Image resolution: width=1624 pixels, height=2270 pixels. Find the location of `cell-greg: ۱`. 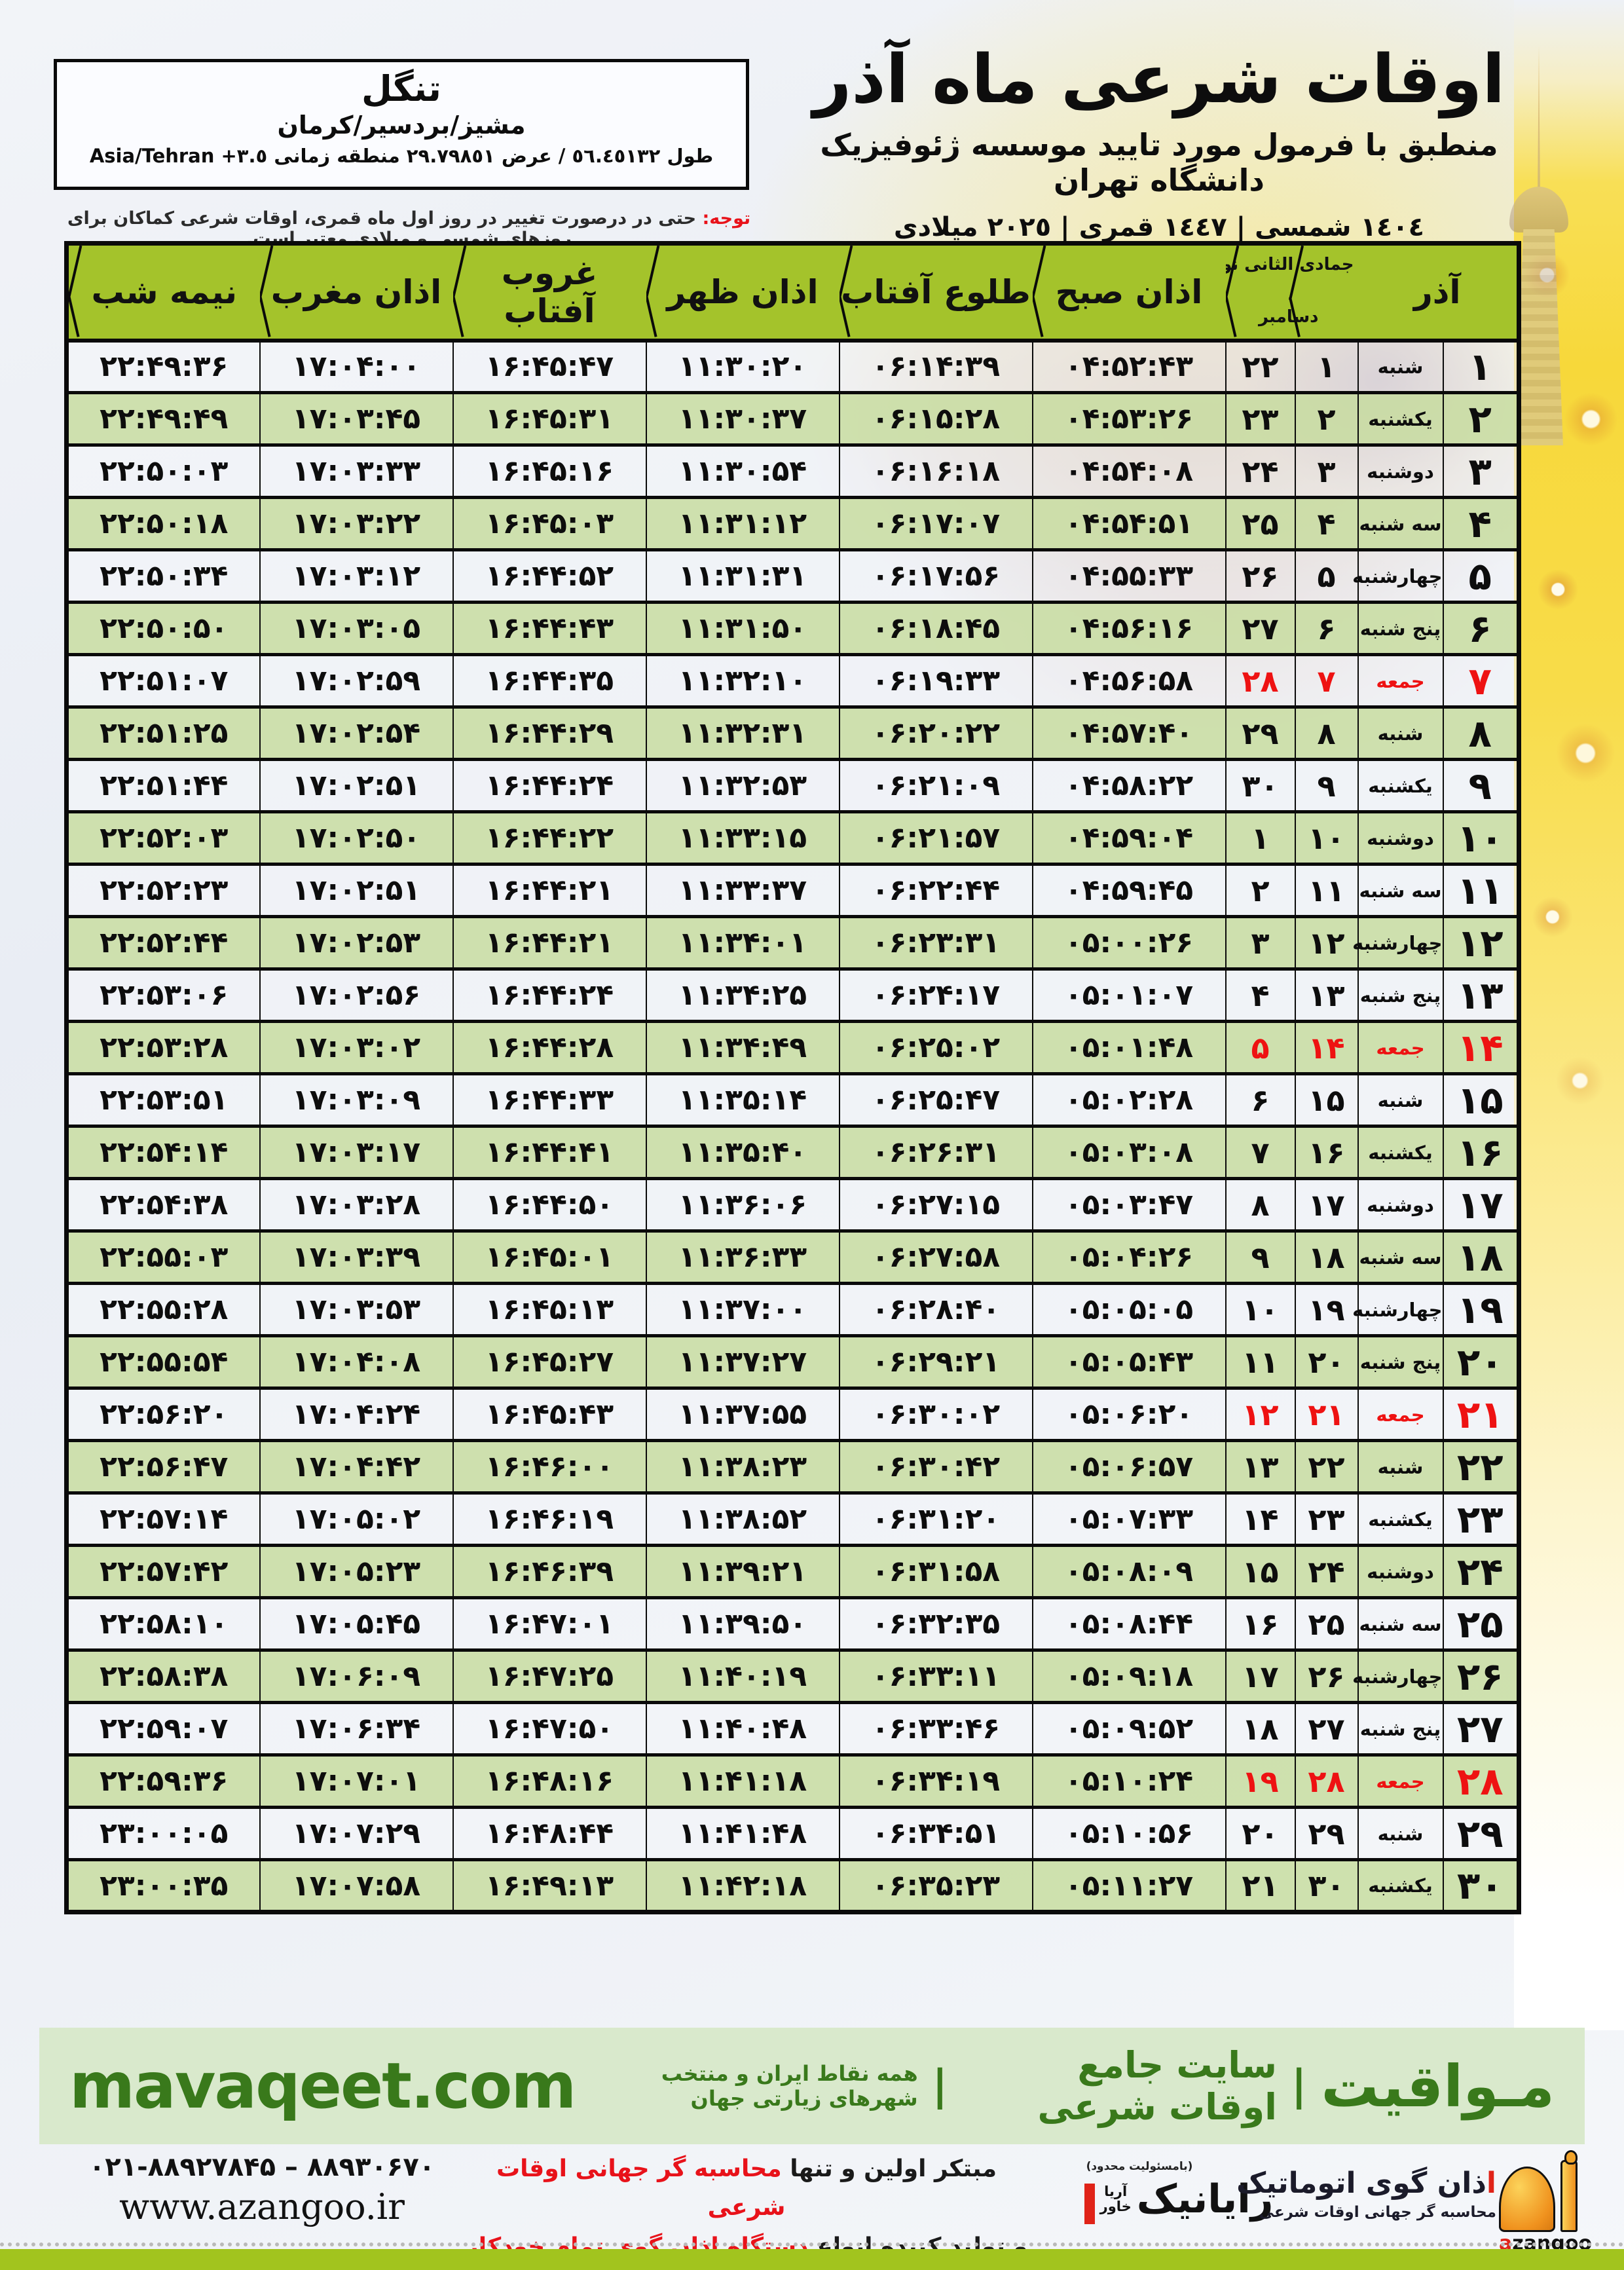

cell-greg: ۱ is located at coordinates (1260, 837).